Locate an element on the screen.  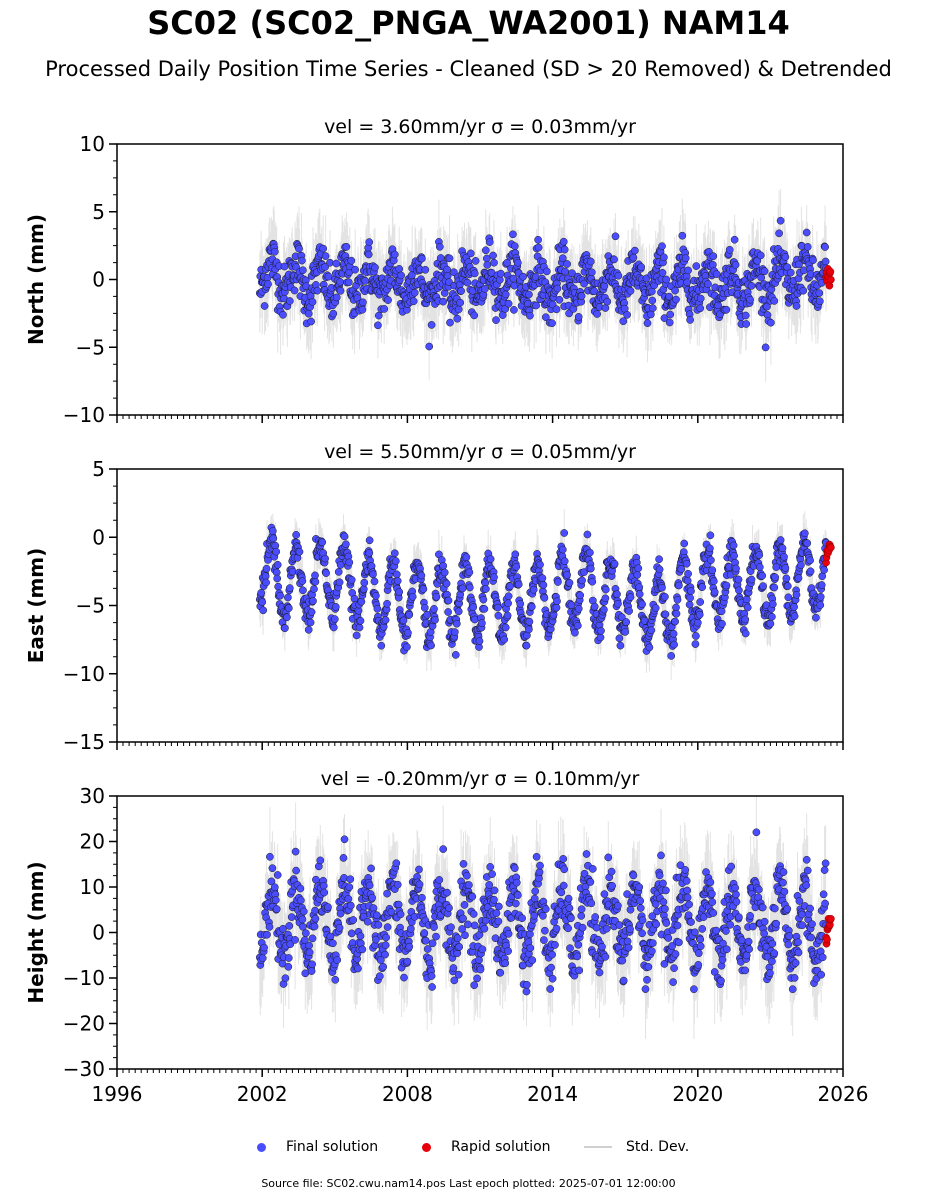
panel-2-data is located at coordinates (545, 917).